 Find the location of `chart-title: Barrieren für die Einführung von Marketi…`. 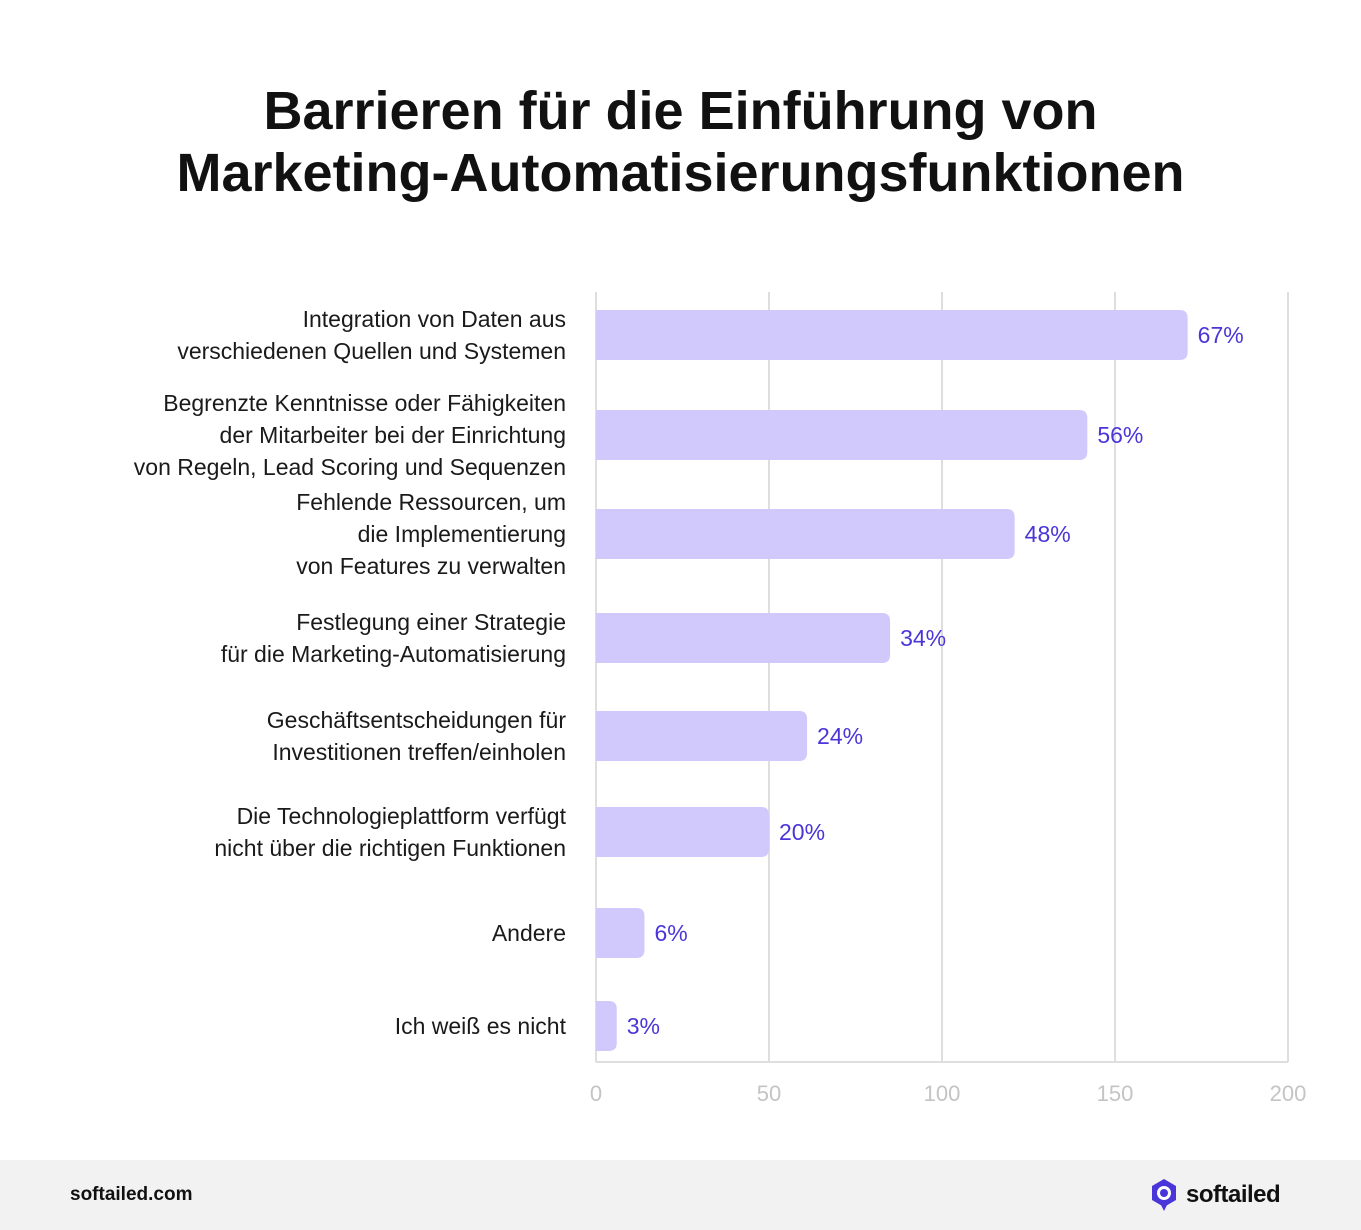

chart-title: Barrieren für die Einführung von Marketi… is located at coordinates (680, 142).